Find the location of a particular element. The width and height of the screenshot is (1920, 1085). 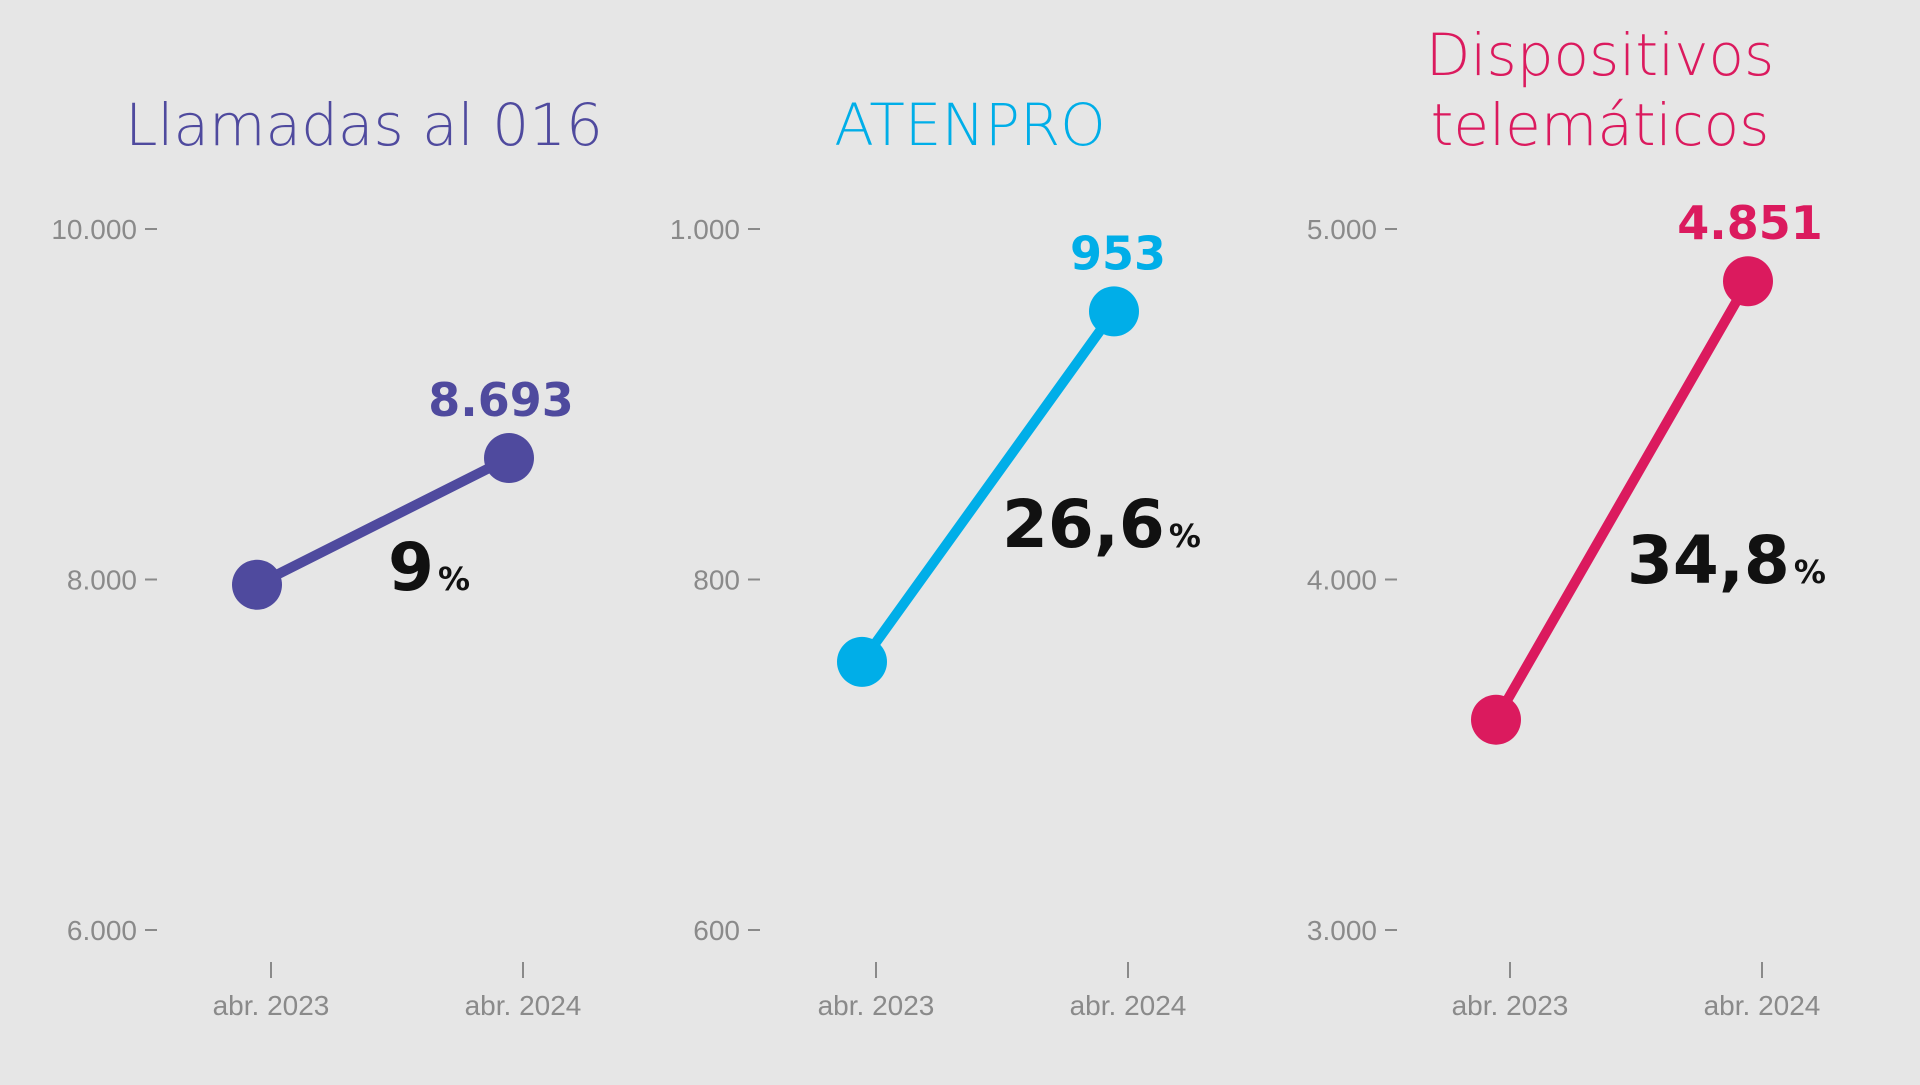

y-tick-label: 5.000 is located at coordinates (1342, 229).